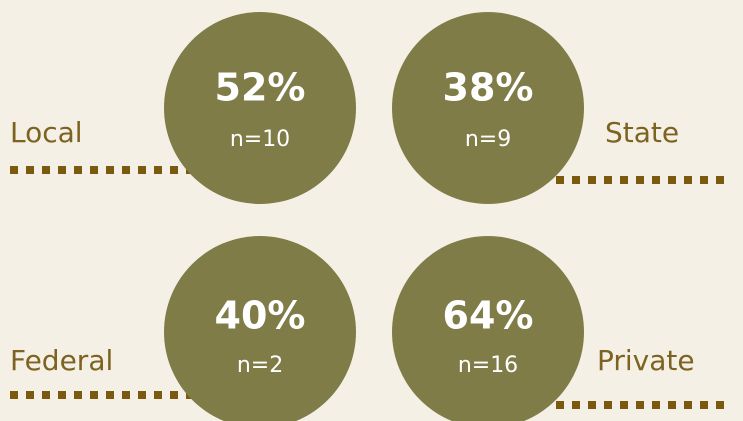  What do you see at coordinates (488, 88) in the screenshot?
I see `percent: 38%` at bounding box center [488, 88].